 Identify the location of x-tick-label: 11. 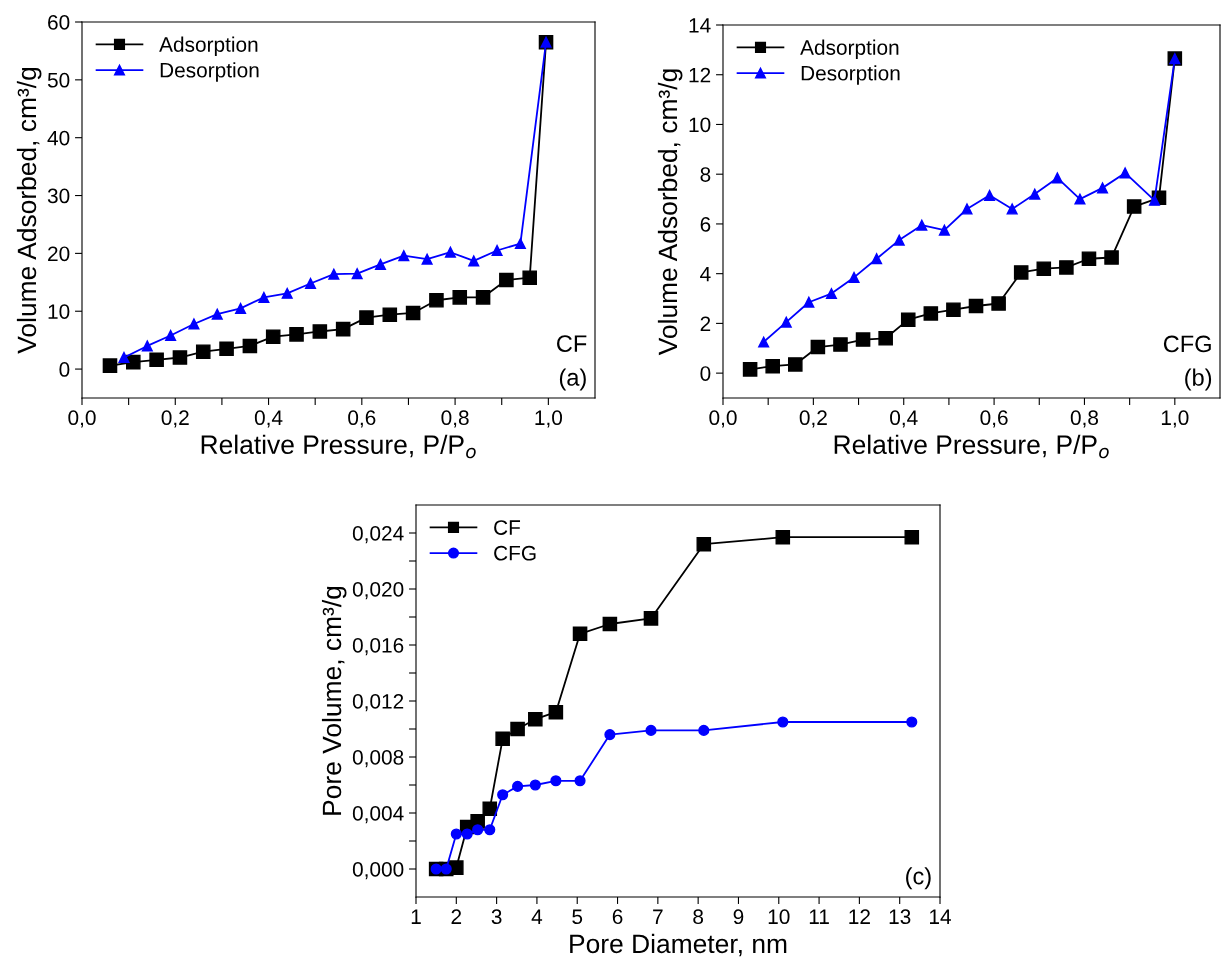
(819, 916).